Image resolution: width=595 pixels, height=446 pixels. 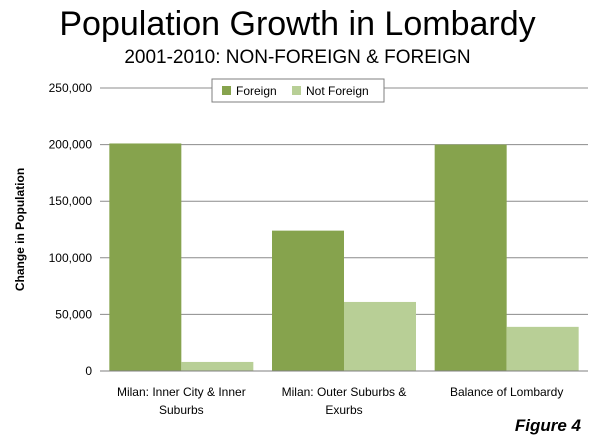 I want to click on legend-swatch-foreign, so click(x=226, y=90).